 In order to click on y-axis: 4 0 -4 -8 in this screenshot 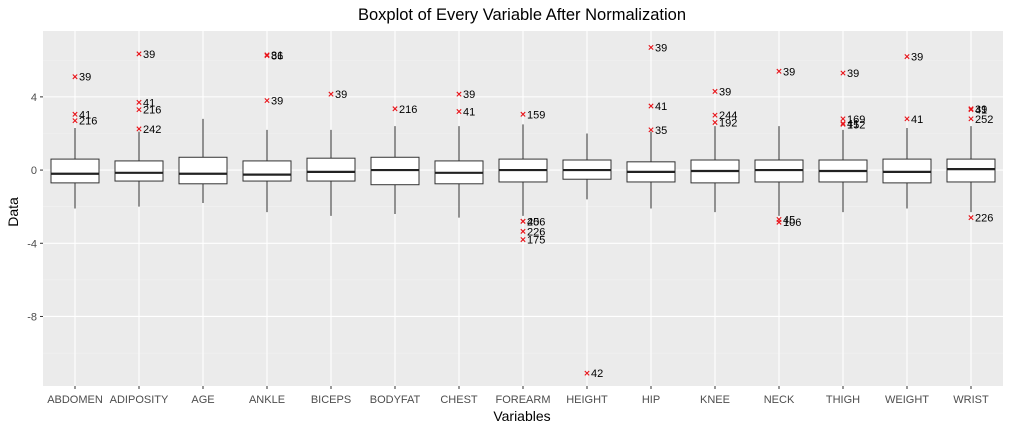, I will do `click(35, 207)`.